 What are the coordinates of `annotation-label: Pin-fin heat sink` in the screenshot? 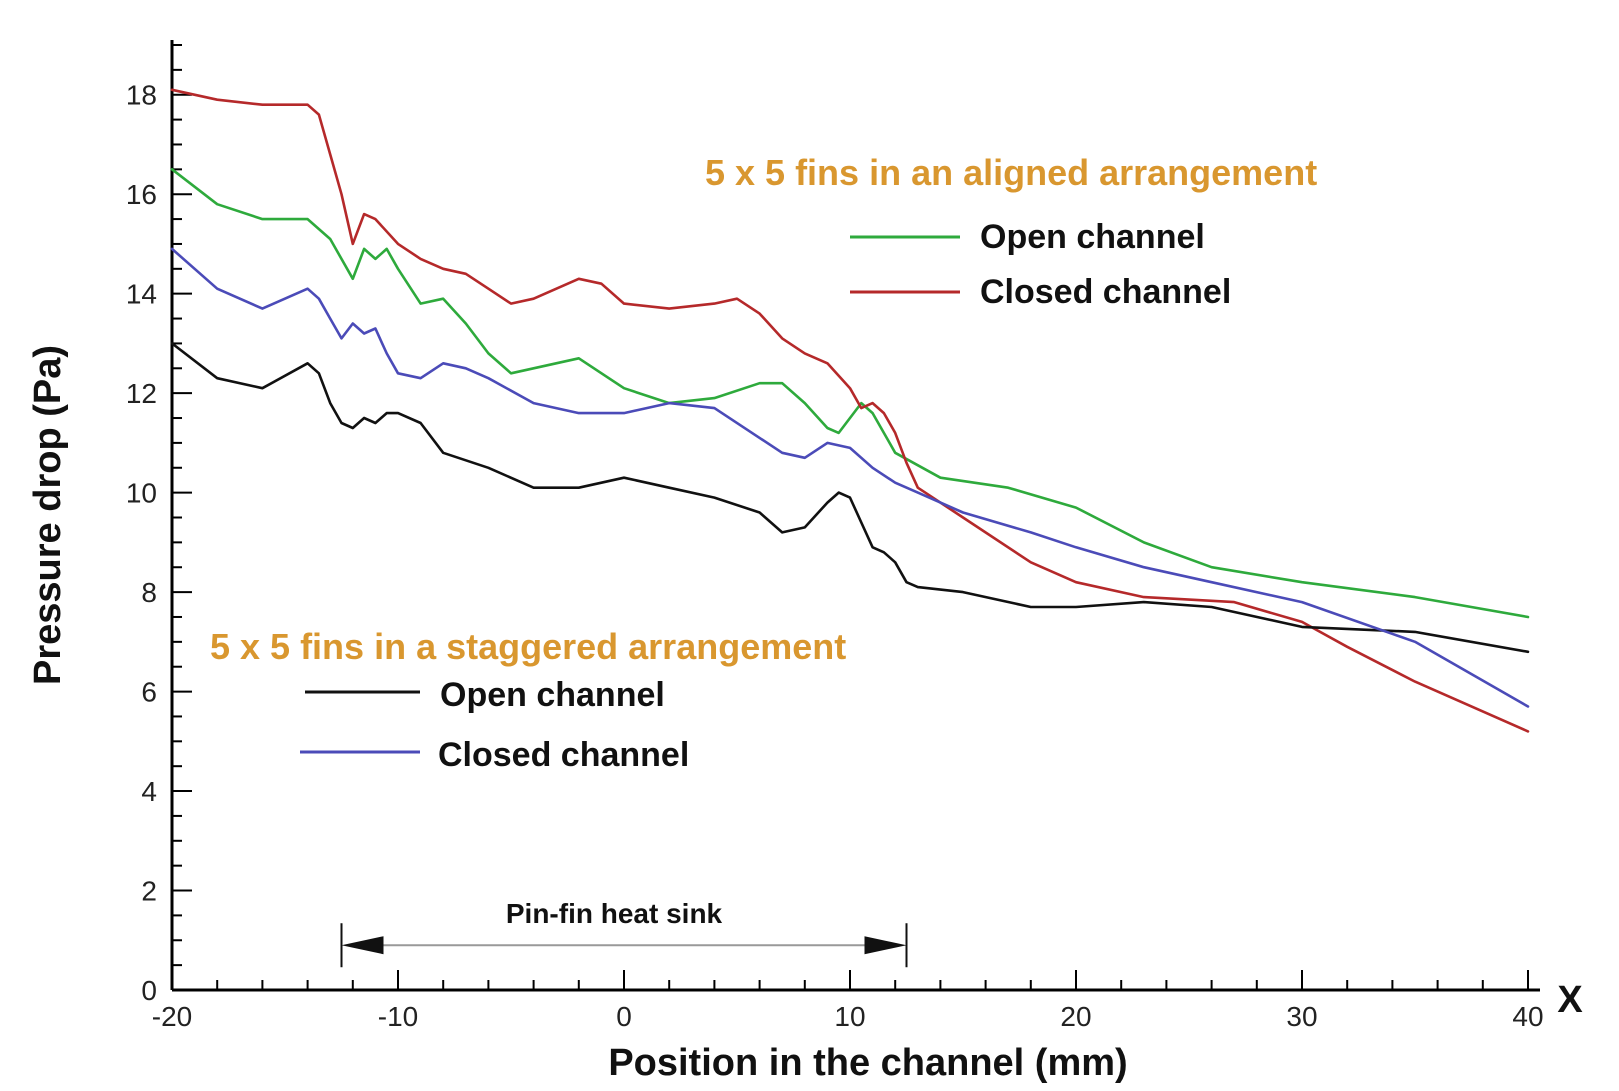 It's located at (614, 913).